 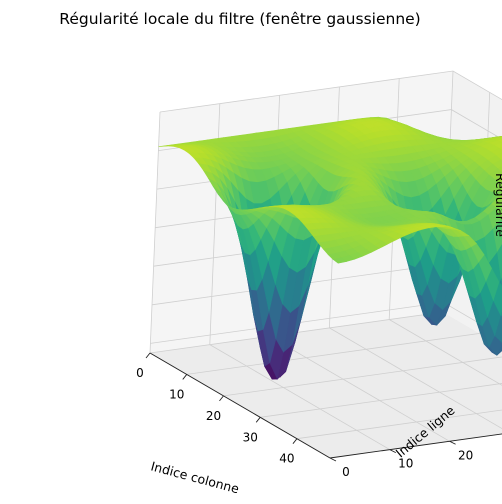 What do you see at coordinates (195, 477) in the screenshot?
I see `x-axis-label: Indice colonne` at bounding box center [195, 477].